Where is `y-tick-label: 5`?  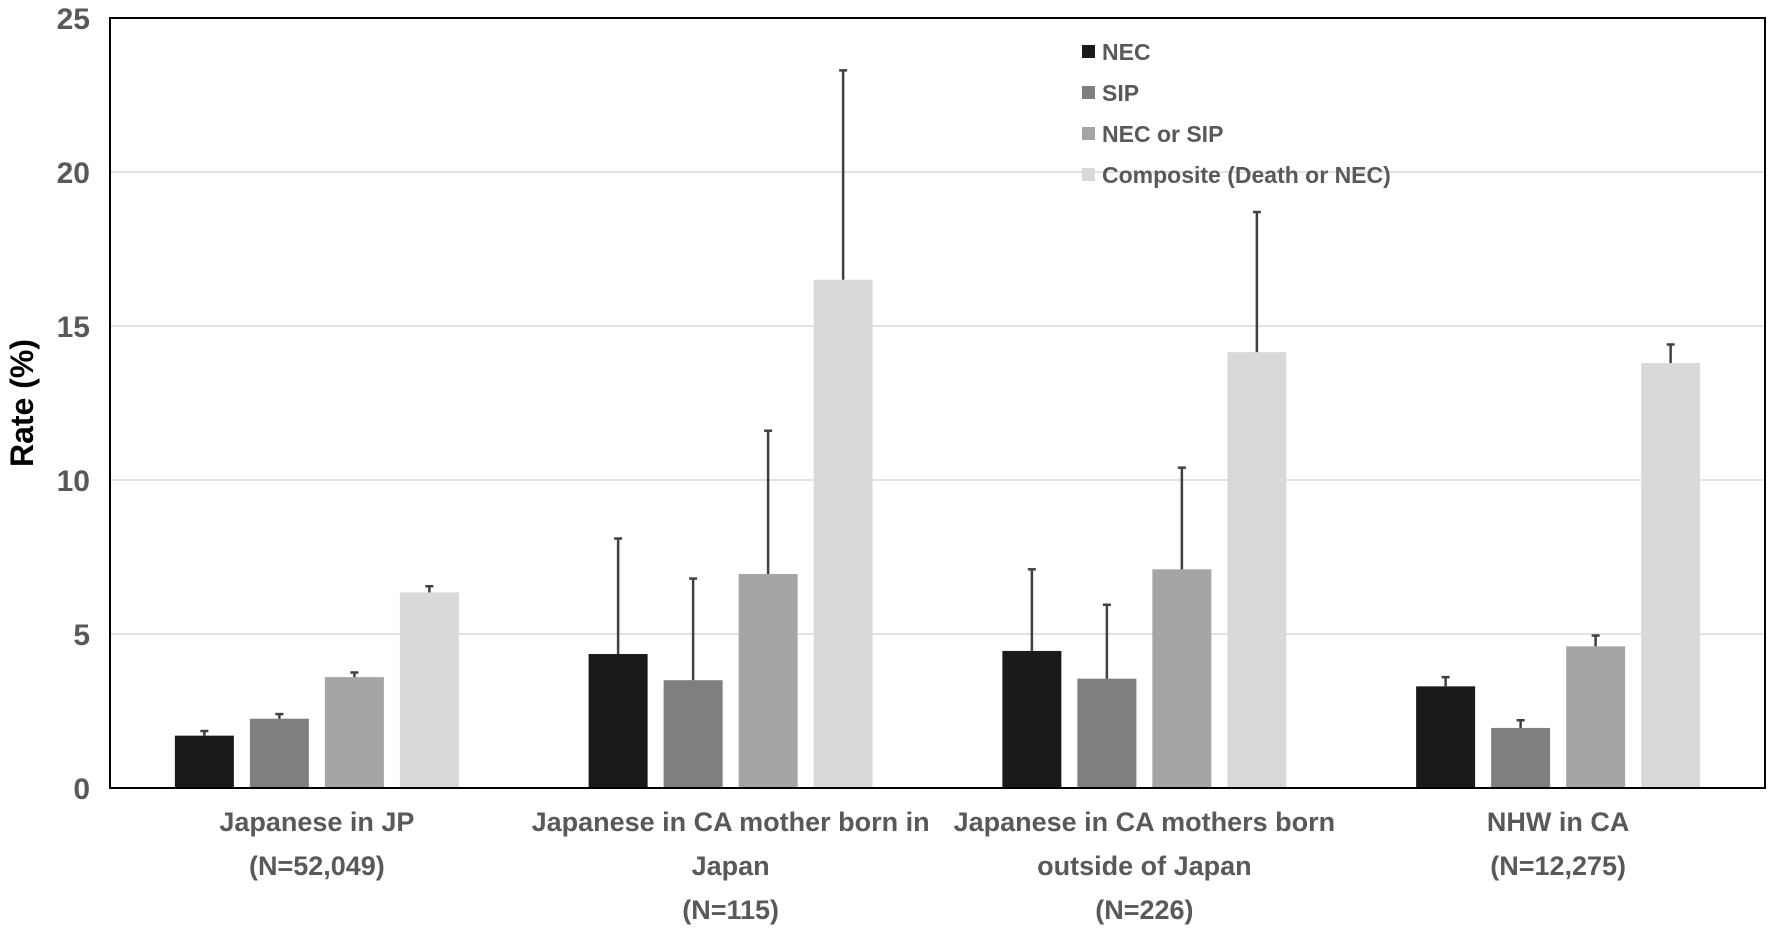 y-tick-label: 5 is located at coordinates (81, 635).